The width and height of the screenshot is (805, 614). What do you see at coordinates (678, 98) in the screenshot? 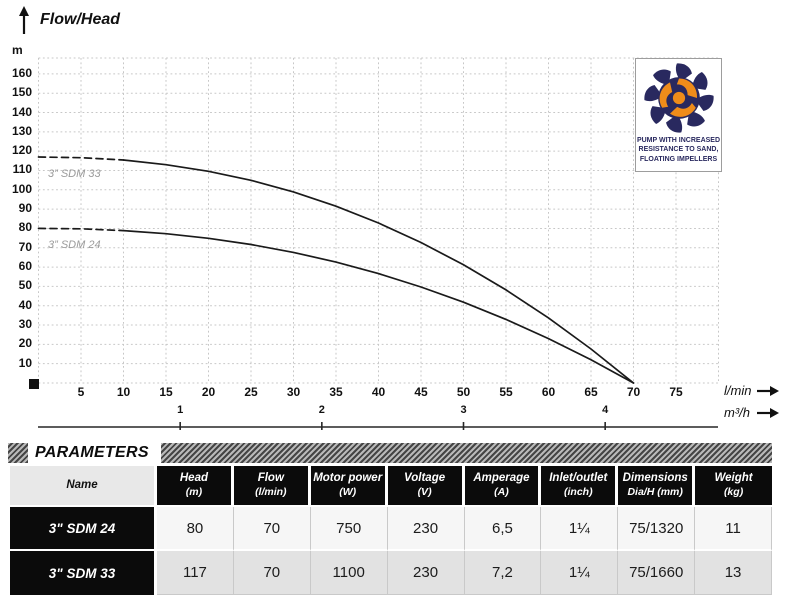
I see `impeller-icon` at bounding box center [678, 98].